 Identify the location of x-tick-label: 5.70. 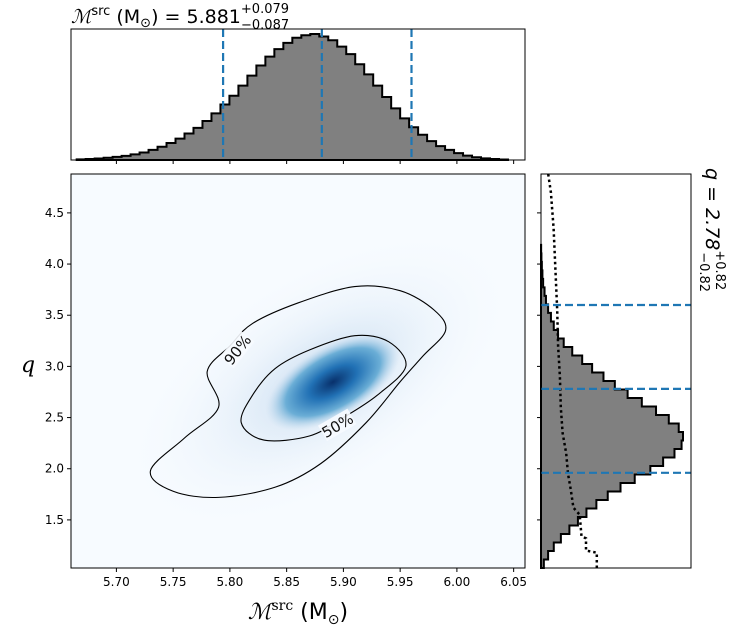
(116, 582).